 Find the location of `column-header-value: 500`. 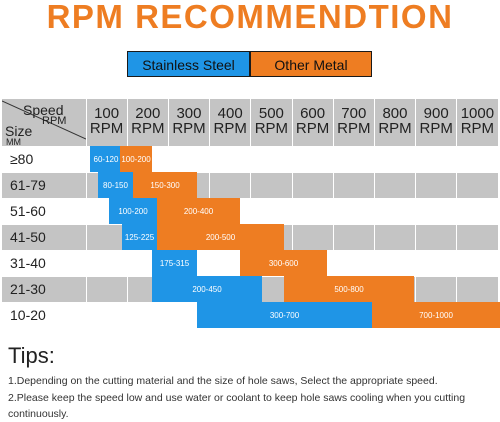

column-header-value: 500 is located at coordinates (271, 113).